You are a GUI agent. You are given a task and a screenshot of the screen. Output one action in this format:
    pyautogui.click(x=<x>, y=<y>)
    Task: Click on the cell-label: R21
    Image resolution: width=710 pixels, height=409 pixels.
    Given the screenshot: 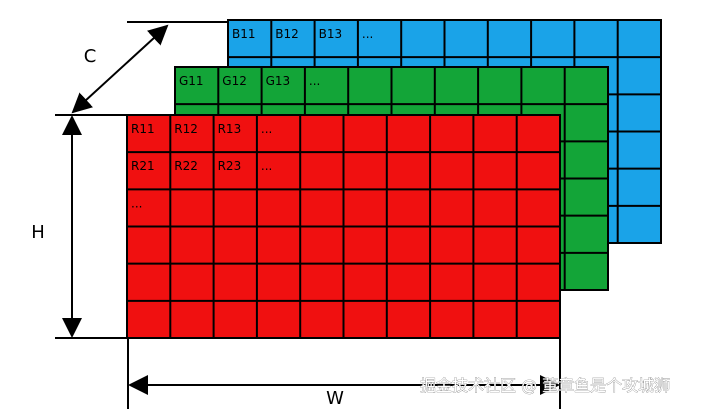 What is the action you would take?
    pyautogui.click(x=143, y=166)
    